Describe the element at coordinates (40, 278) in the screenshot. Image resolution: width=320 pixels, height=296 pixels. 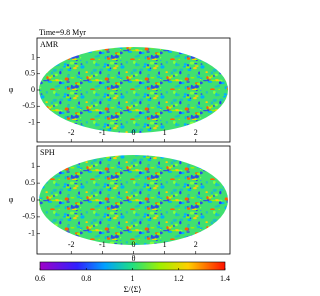
I see `colorbar-tick-label: 0.6` at that location.